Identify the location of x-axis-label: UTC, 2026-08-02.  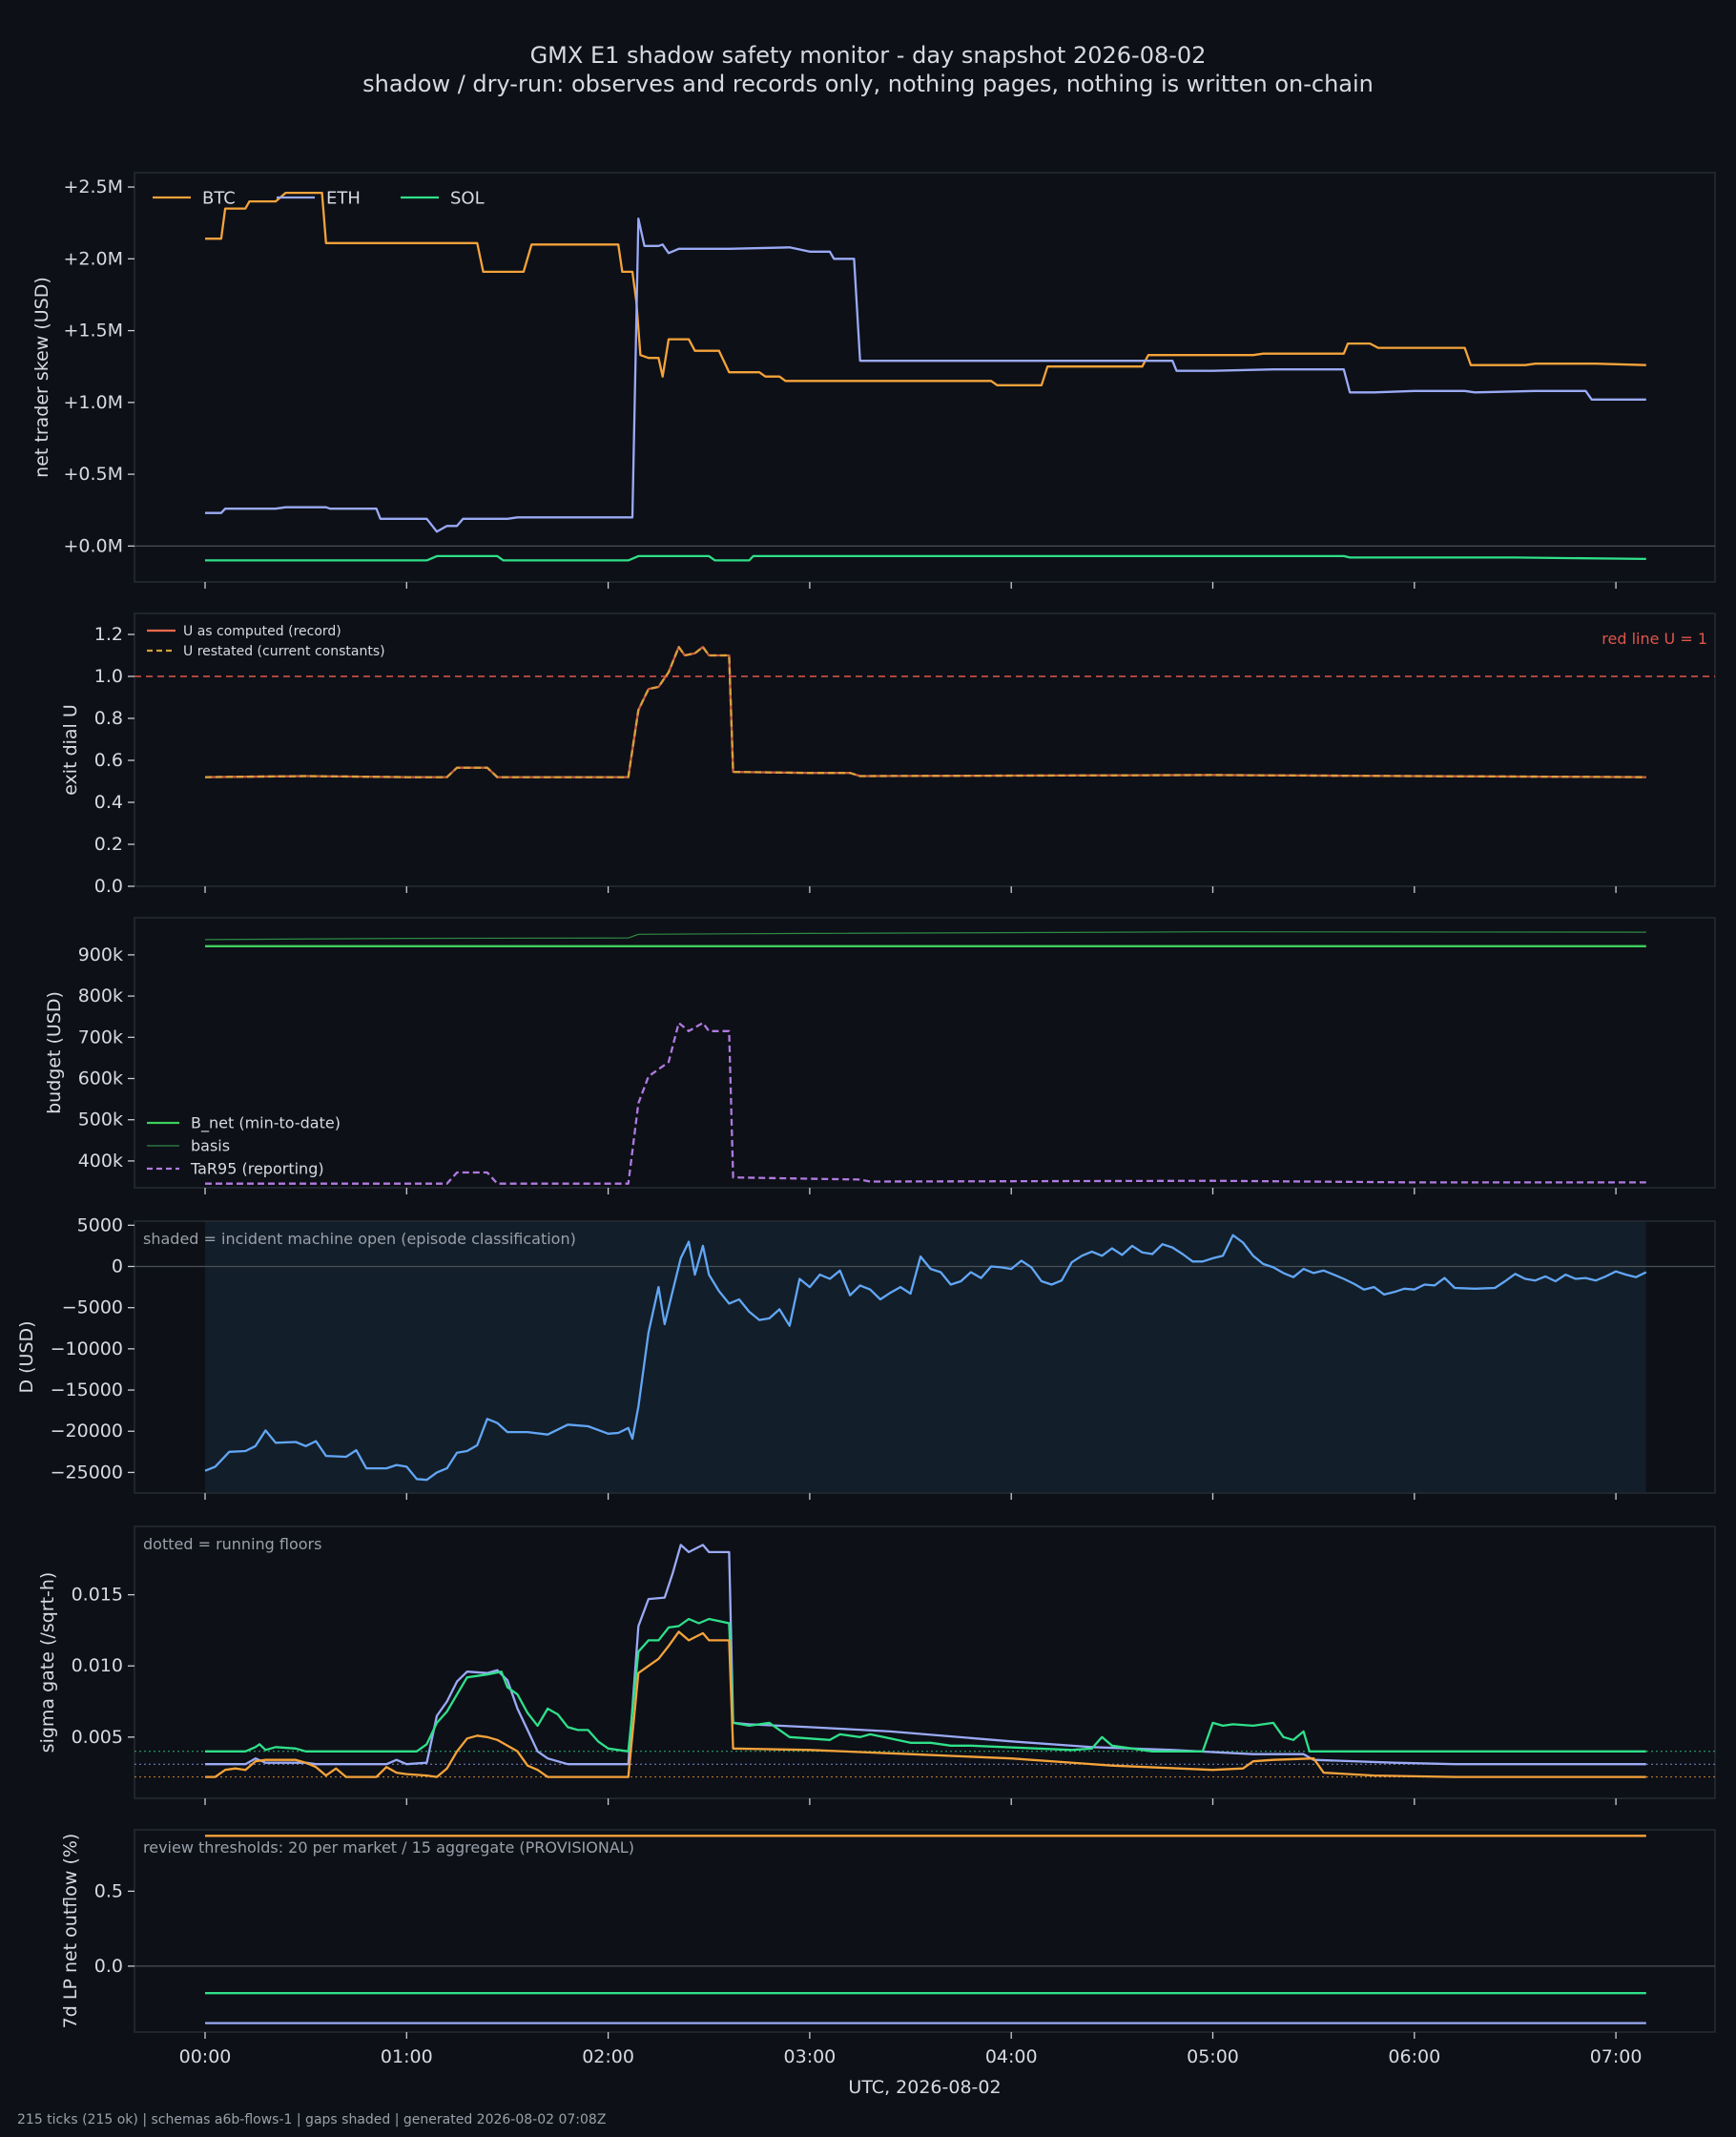
(925, 2087).